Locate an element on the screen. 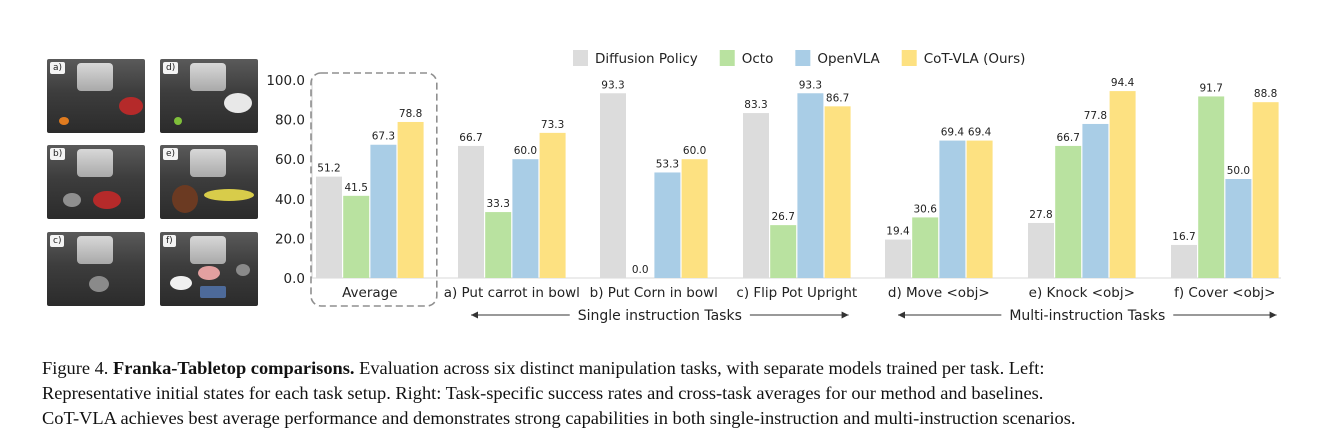  legend-label: OpenVLA is located at coordinates (848, 59).